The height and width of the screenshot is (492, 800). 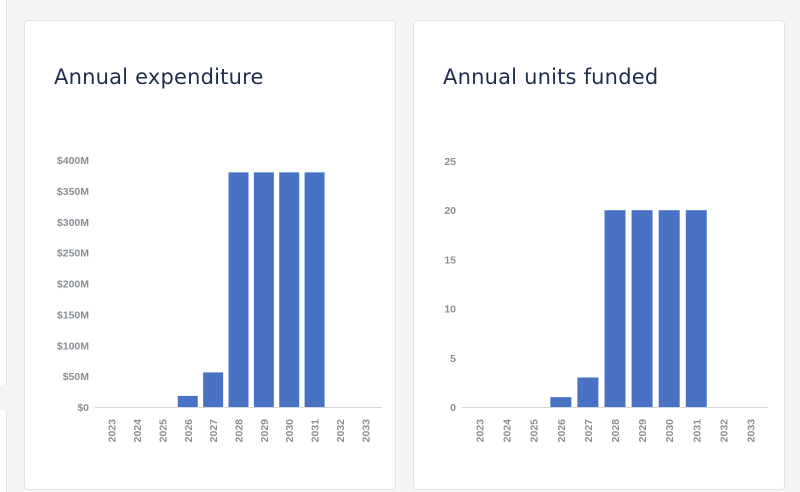 I want to click on bar-0-2031, so click(x=314, y=289).